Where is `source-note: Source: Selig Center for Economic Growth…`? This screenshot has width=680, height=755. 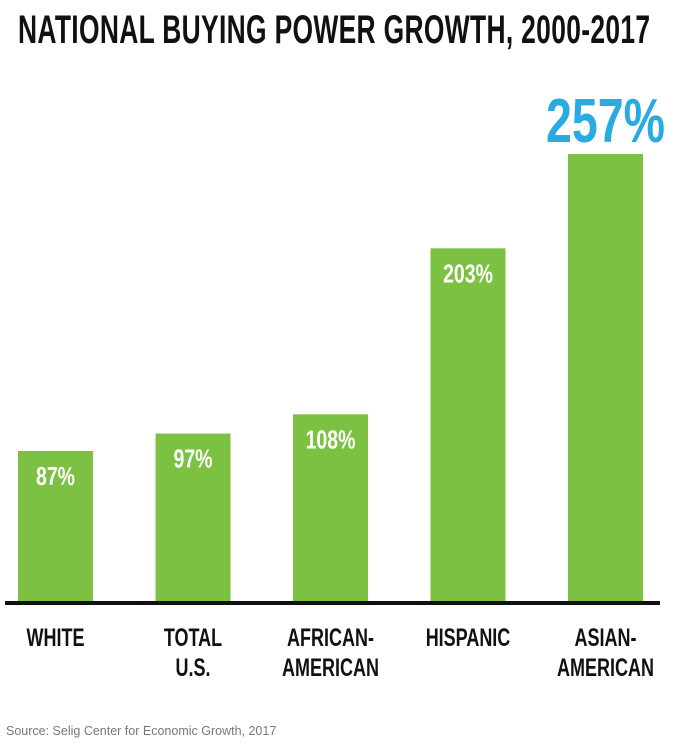
source-note: Source: Selig Center for Economic Growth… is located at coordinates (141, 731).